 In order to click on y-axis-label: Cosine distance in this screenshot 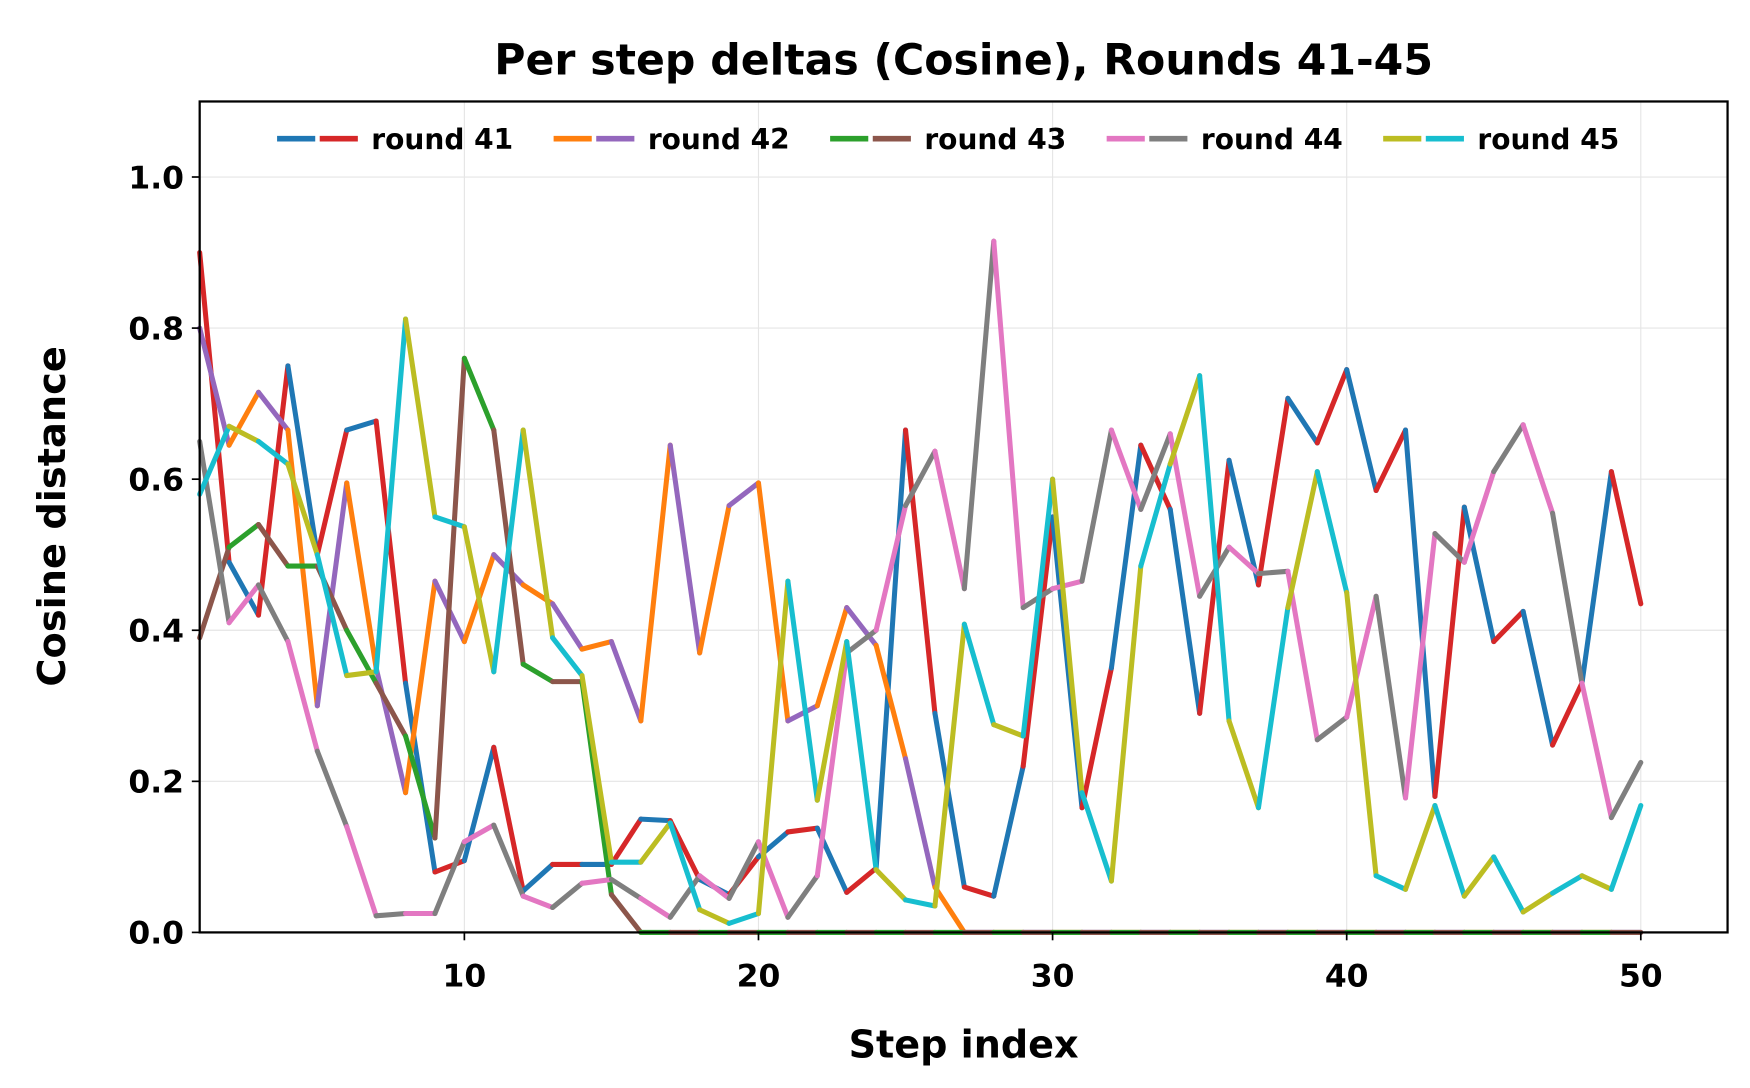, I will do `click(53, 516)`.